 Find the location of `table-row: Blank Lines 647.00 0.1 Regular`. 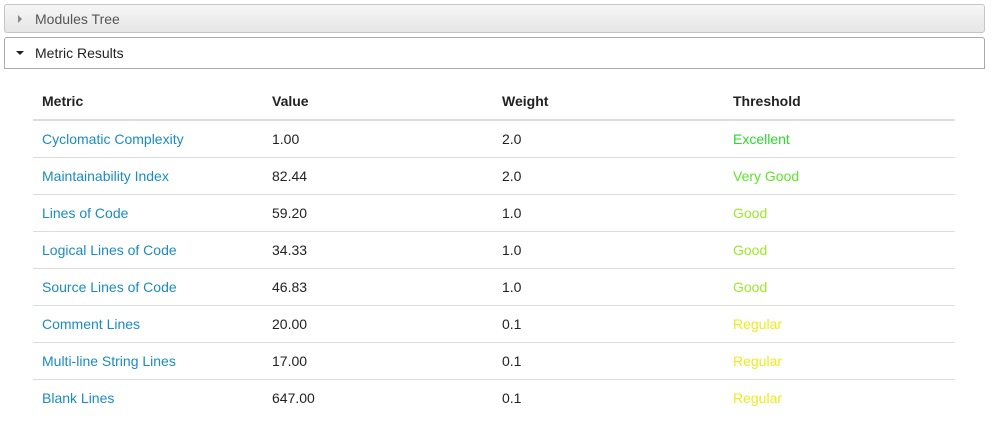

table-row: Blank Lines 647.00 0.1 Regular is located at coordinates (494, 398).